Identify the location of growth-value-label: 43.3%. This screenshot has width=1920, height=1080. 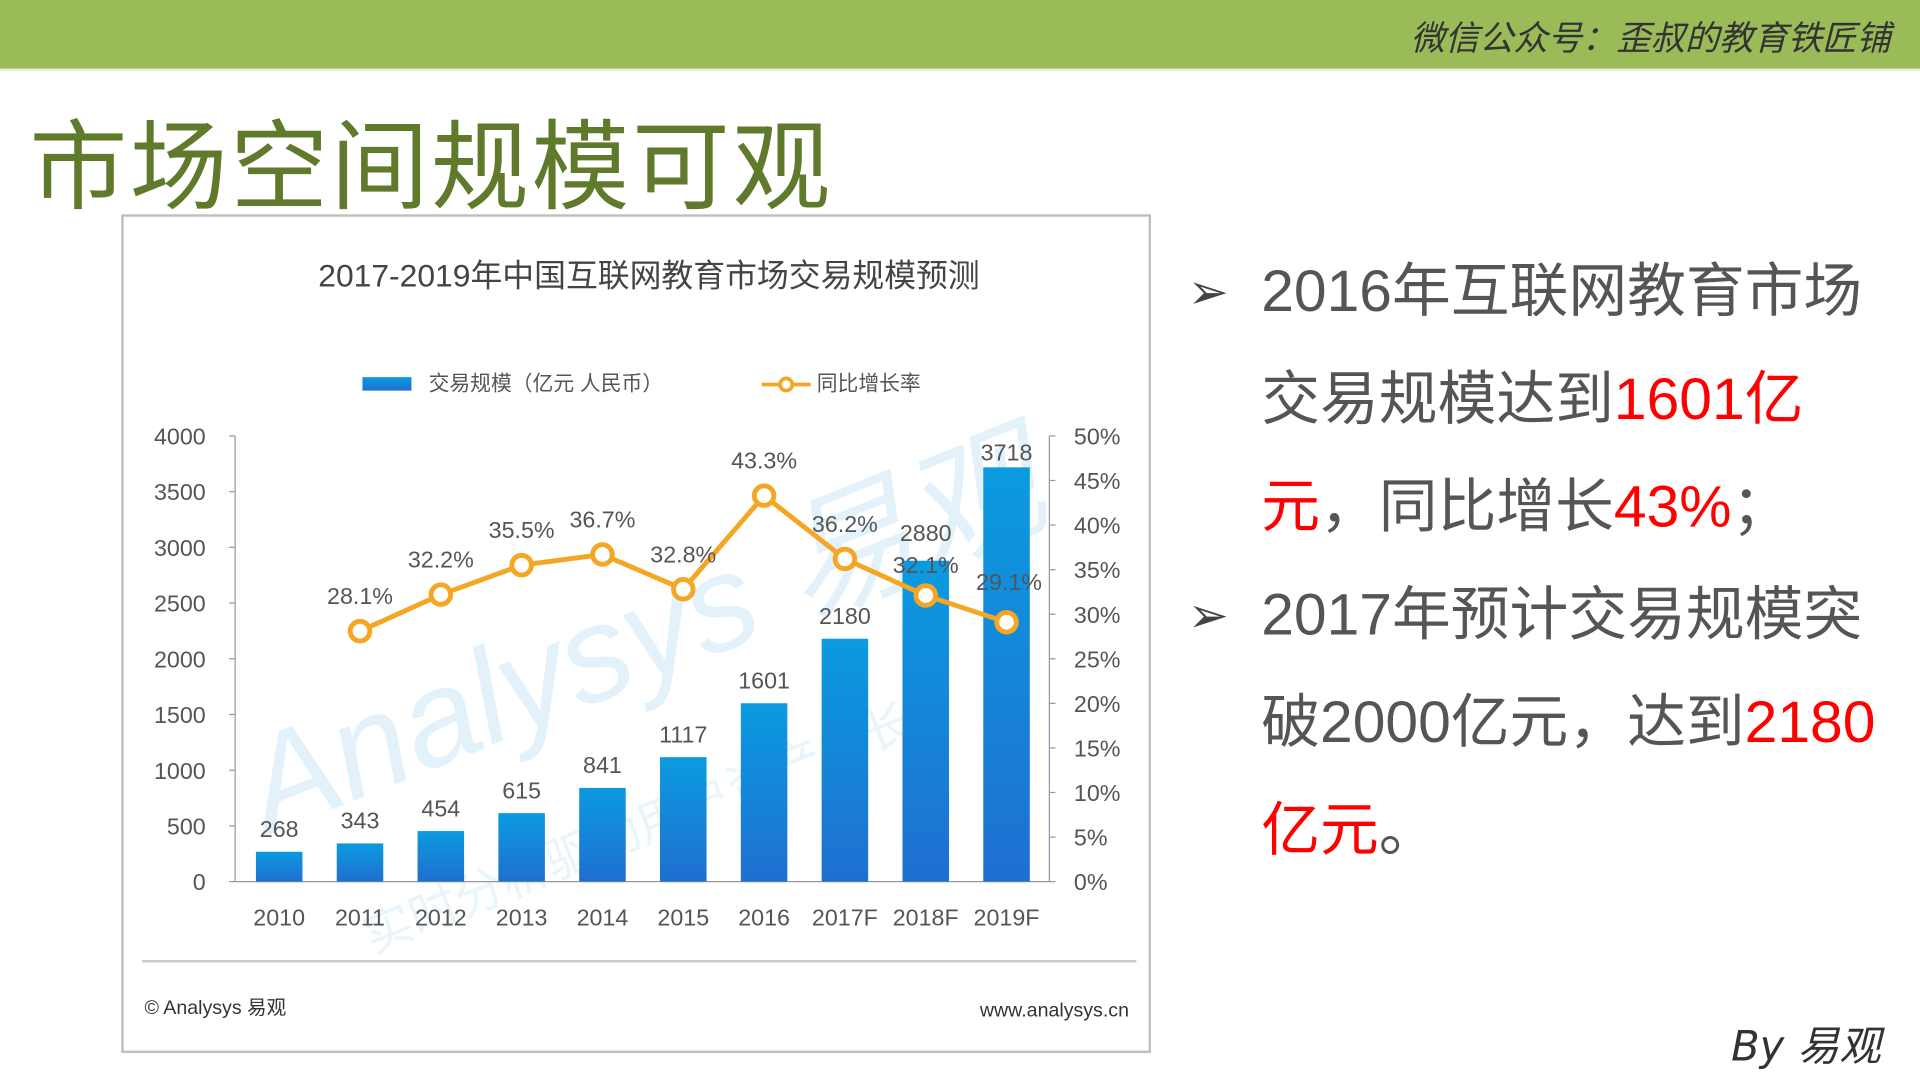
(764, 461).